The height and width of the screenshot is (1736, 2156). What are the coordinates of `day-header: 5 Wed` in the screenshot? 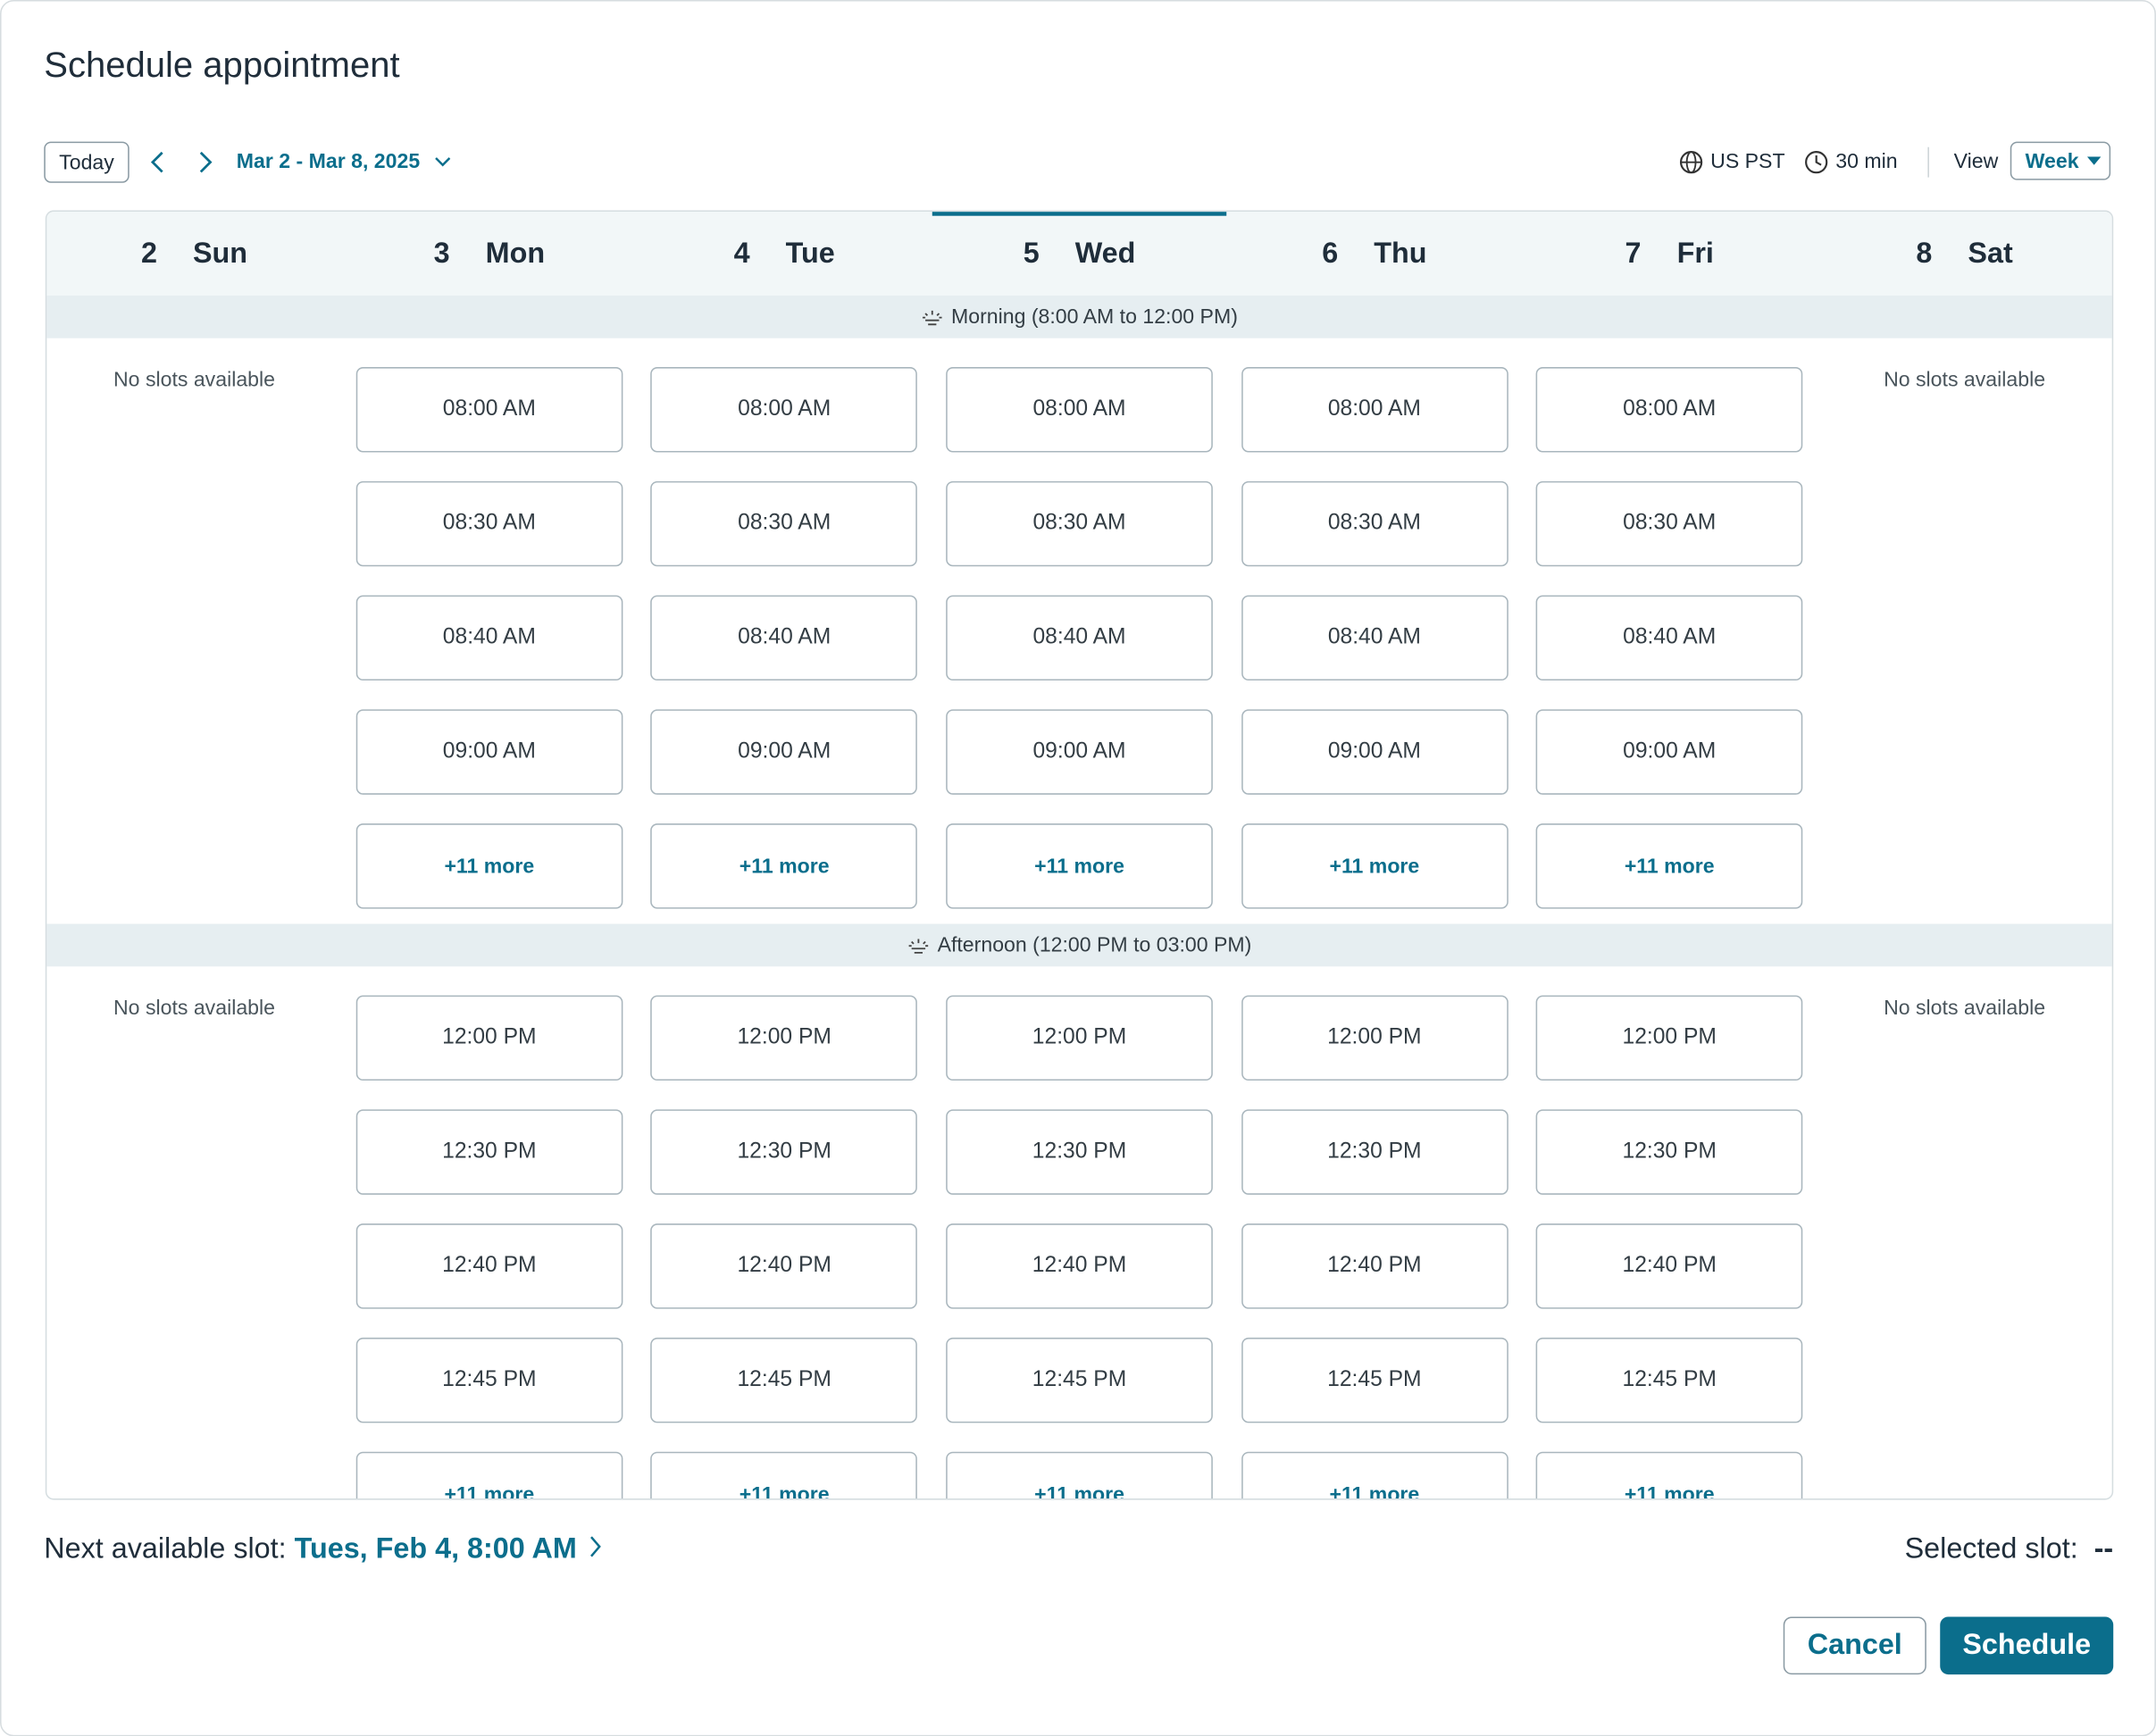 It's located at (1079, 254).